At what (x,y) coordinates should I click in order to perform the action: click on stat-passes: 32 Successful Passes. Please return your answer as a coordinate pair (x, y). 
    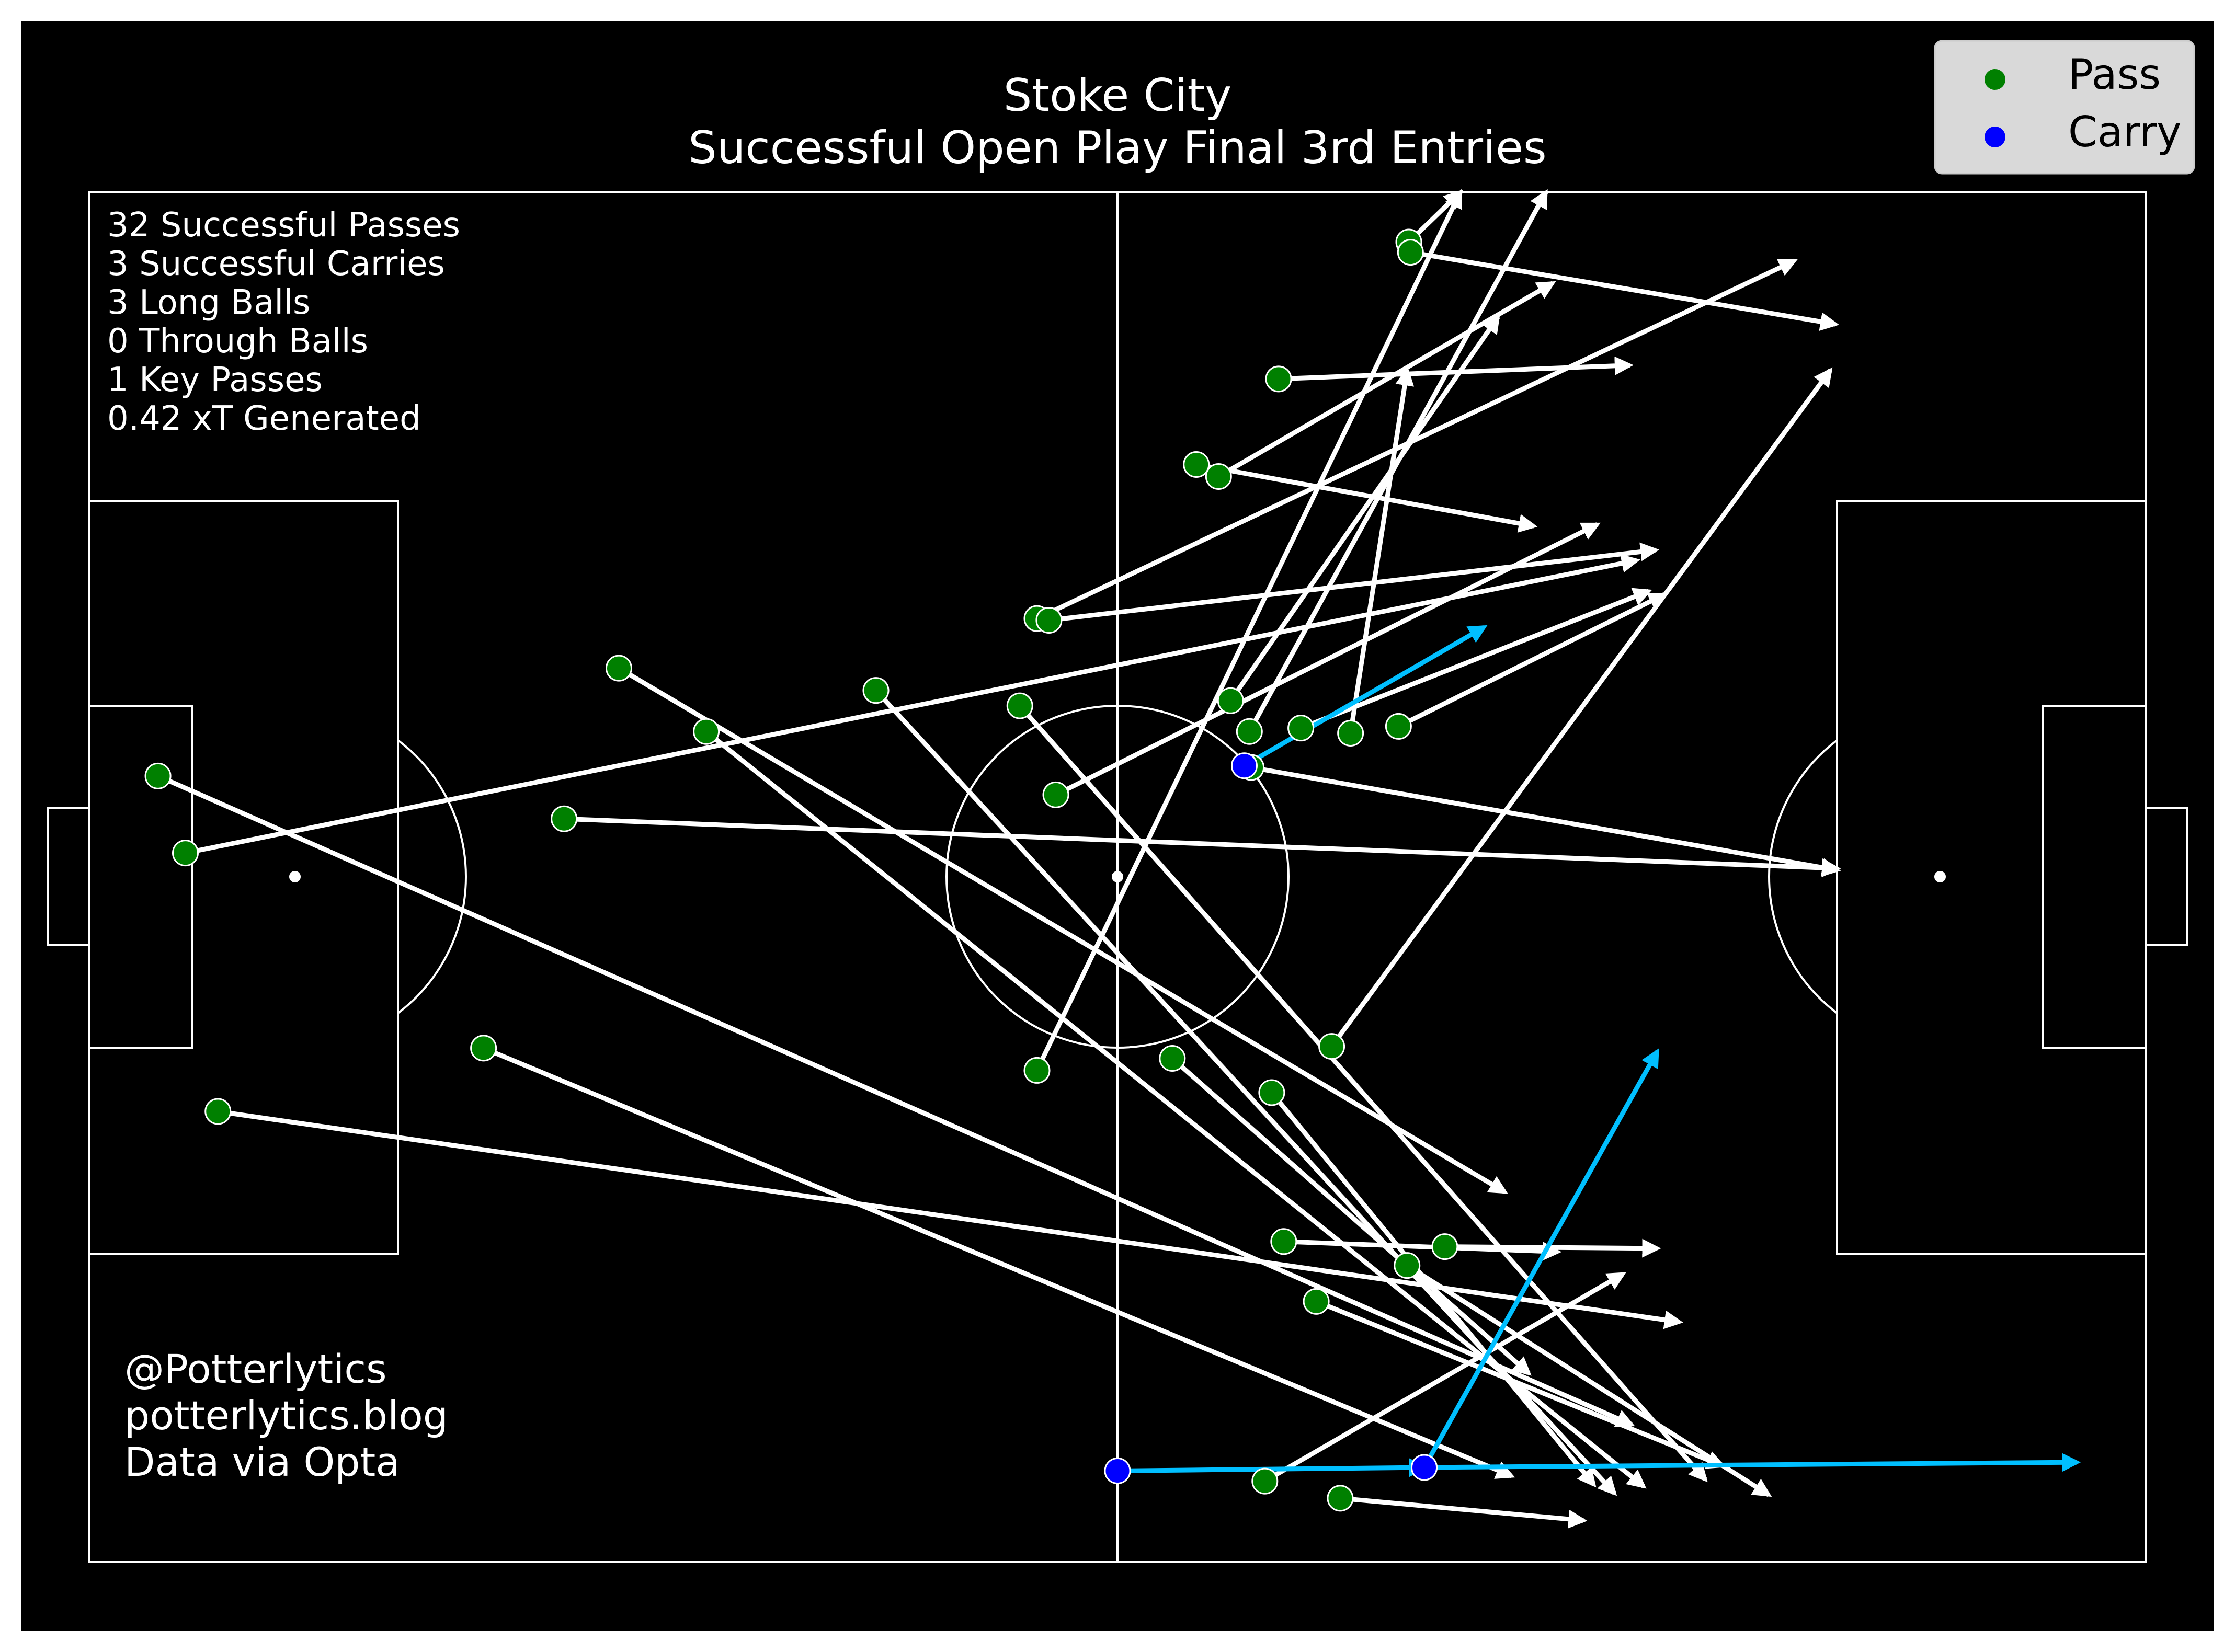
    Looking at the image, I should click on (284, 226).